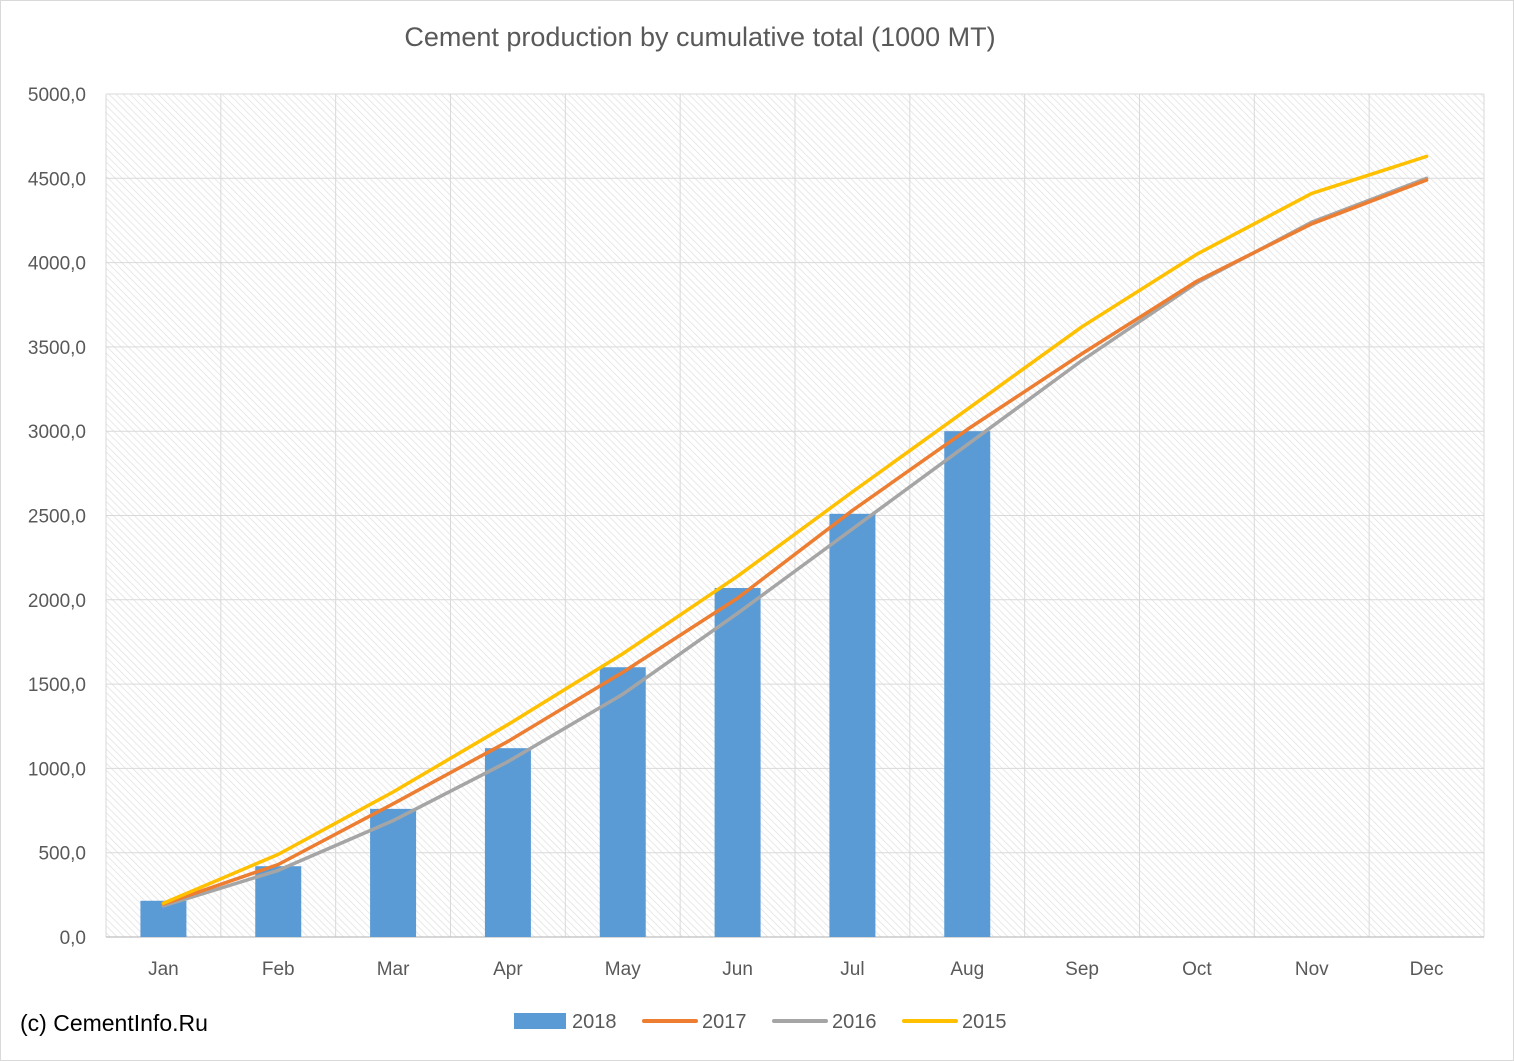 Image resolution: width=1514 pixels, height=1061 pixels. What do you see at coordinates (737, 762) in the screenshot?
I see `bar-2018-jun` at bounding box center [737, 762].